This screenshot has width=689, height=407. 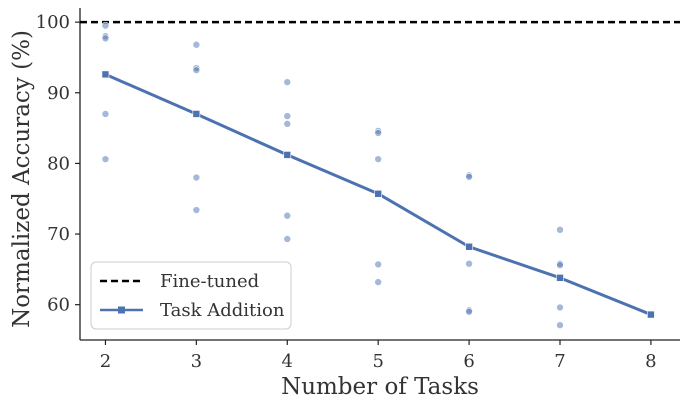 What do you see at coordinates (377, 361) in the screenshot?
I see `x-tick-label: 5` at bounding box center [377, 361].